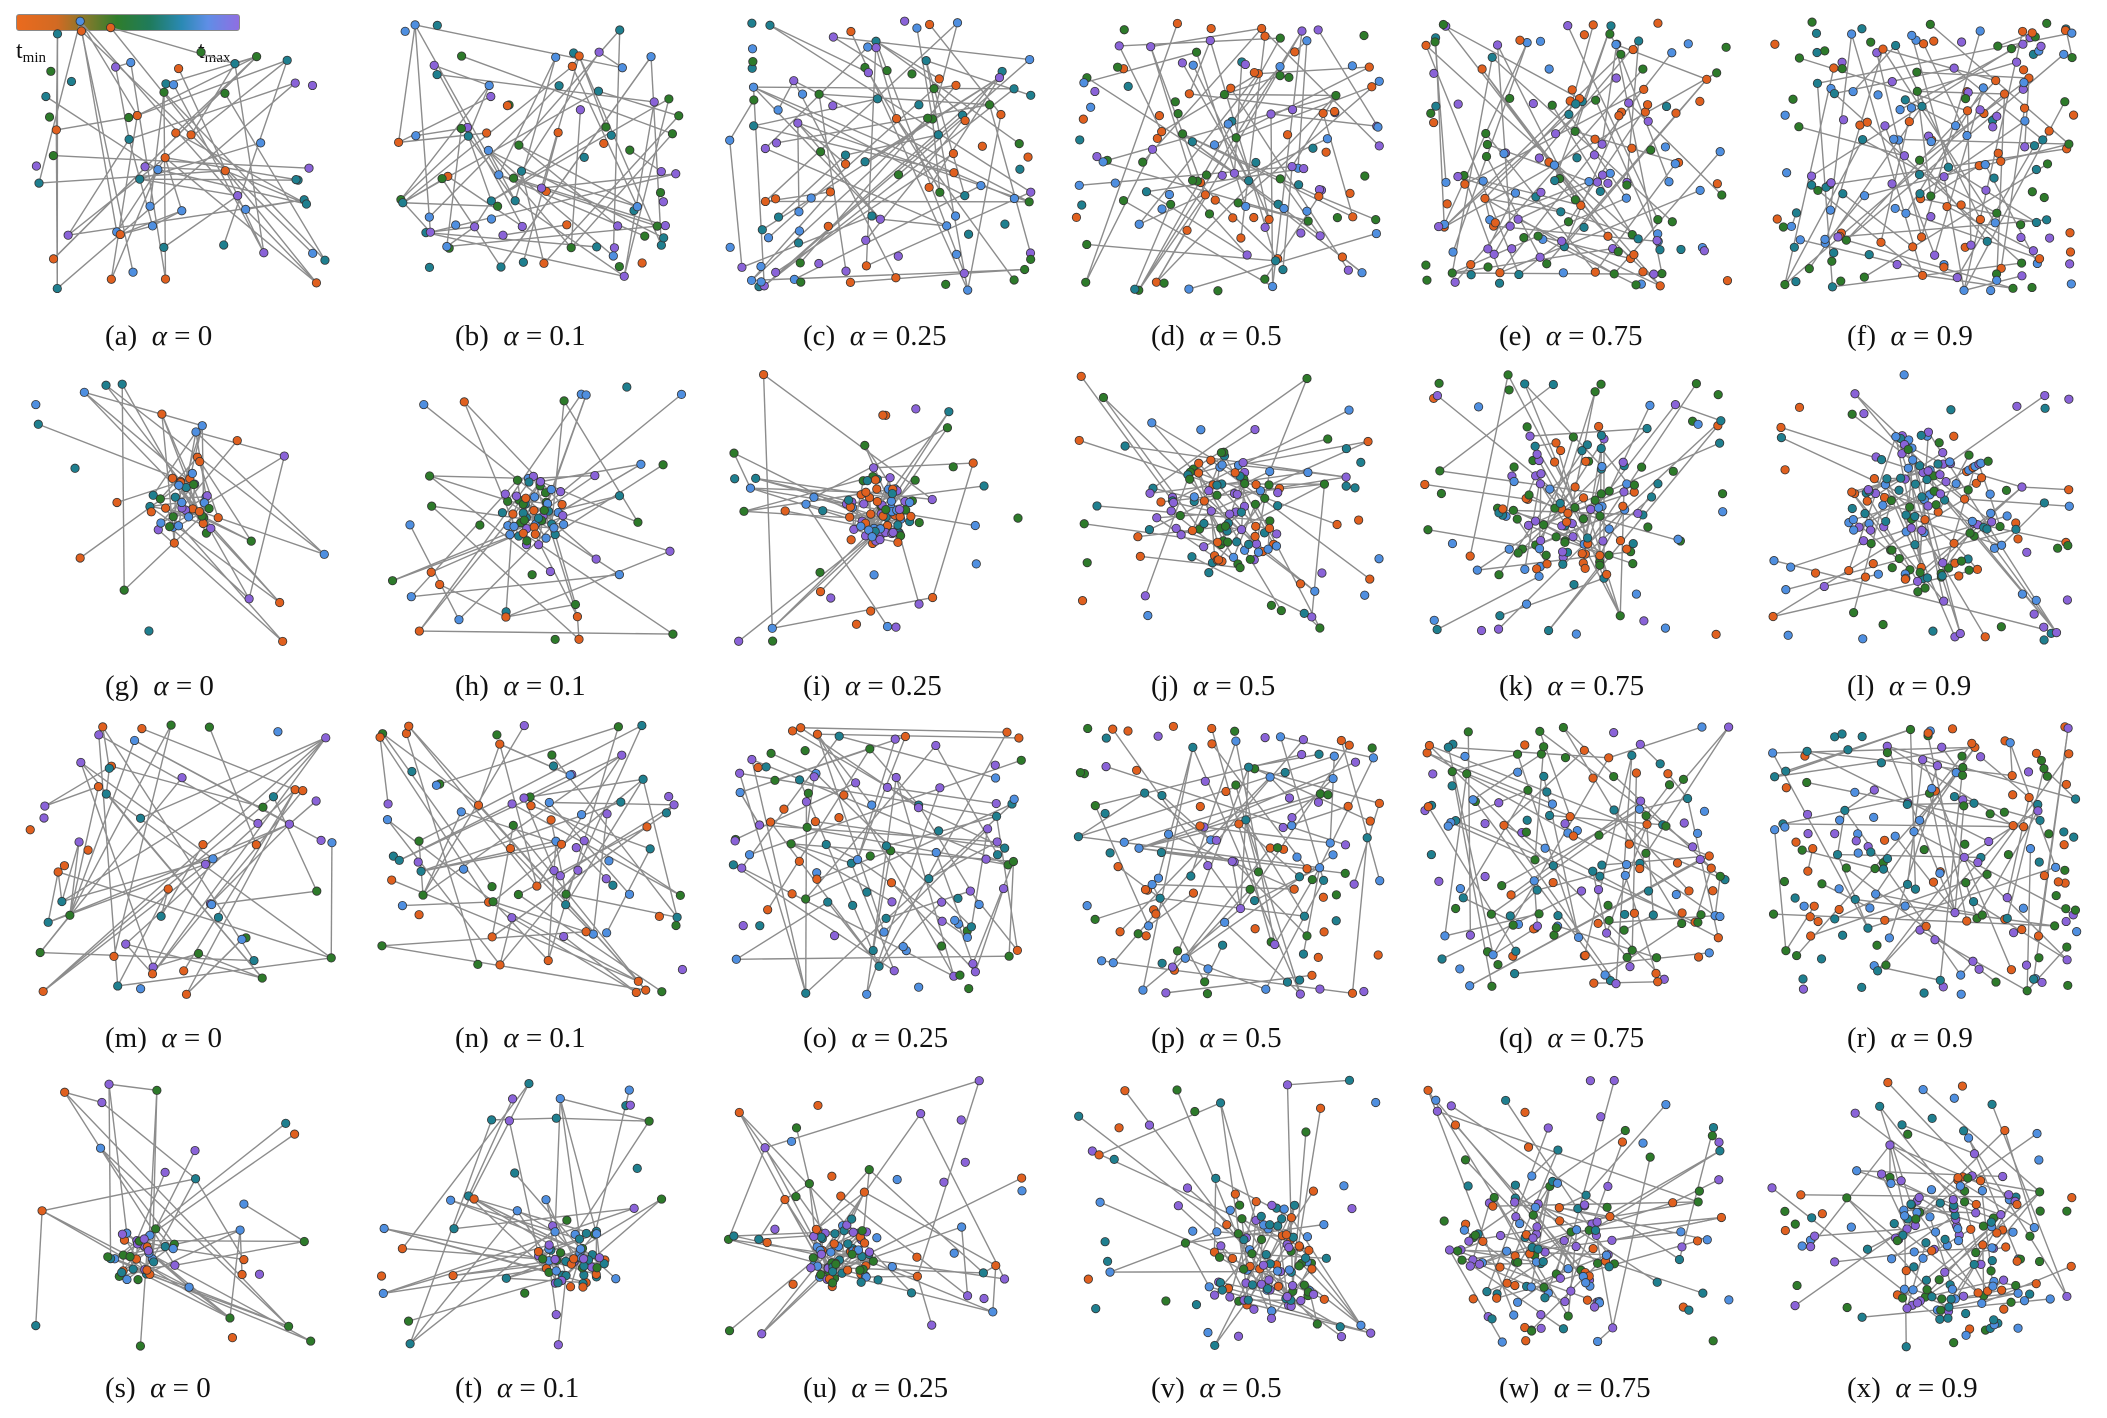 The width and height of the screenshot is (2107, 1418). I want to click on alpha-value: 0.5, so click(1257, 686).